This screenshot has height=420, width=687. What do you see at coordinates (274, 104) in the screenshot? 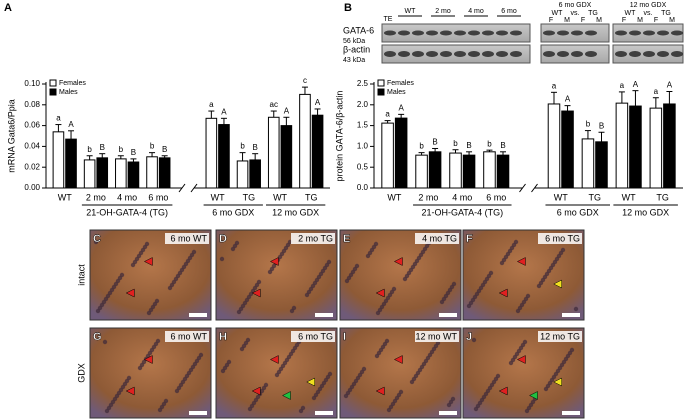
I see `significance-letter: ac` at bounding box center [274, 104].